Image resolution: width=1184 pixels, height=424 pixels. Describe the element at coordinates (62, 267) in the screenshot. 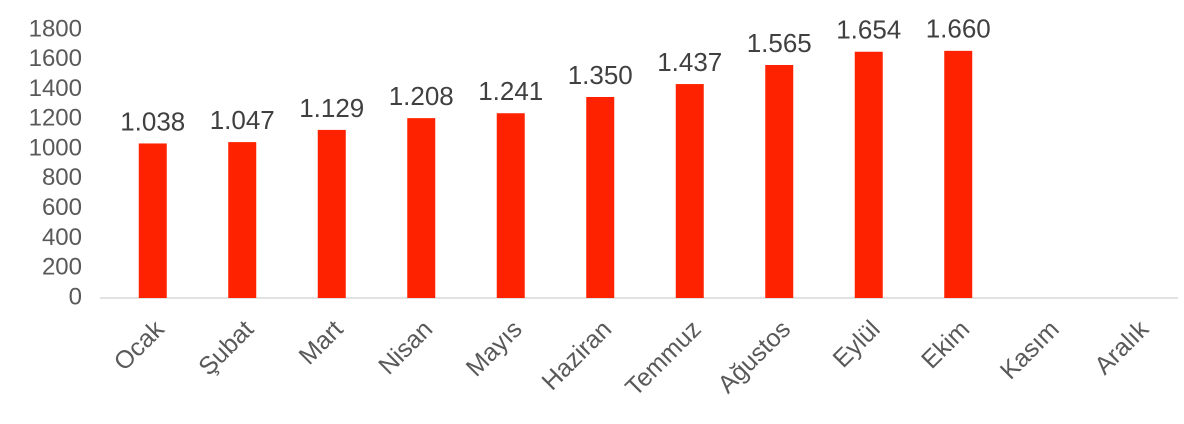

I see `y-tick-label: 200` at that location.